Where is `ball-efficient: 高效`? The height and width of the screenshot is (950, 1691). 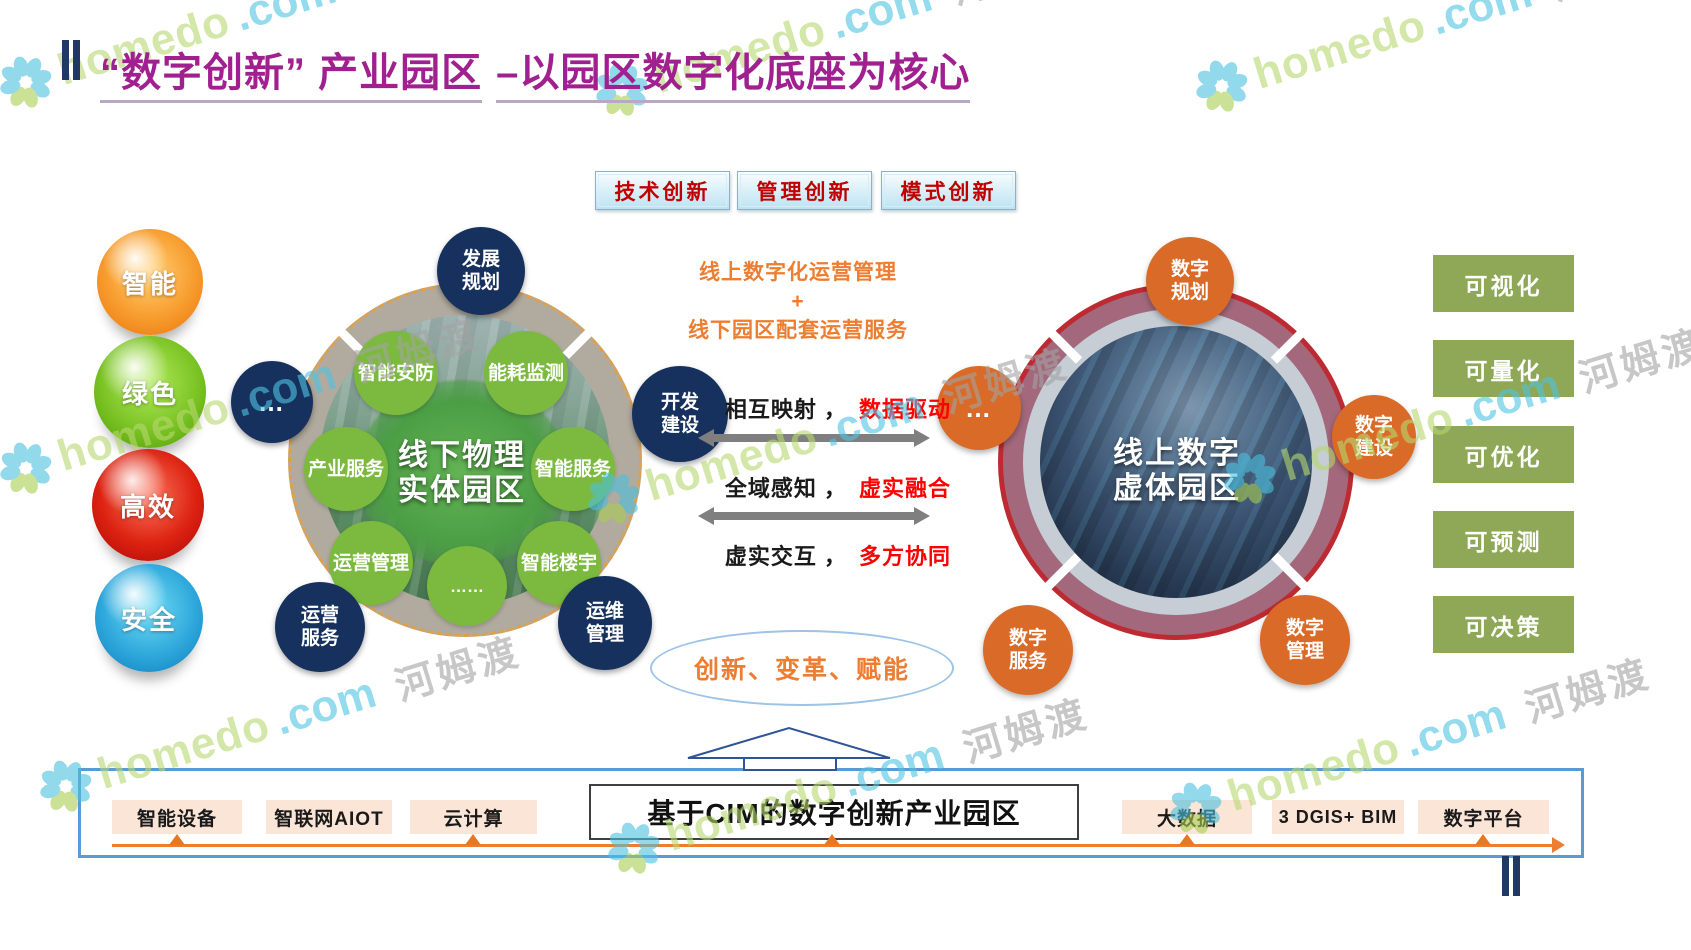 ball-efficient: 高效 is located at coordinates (148, 505).